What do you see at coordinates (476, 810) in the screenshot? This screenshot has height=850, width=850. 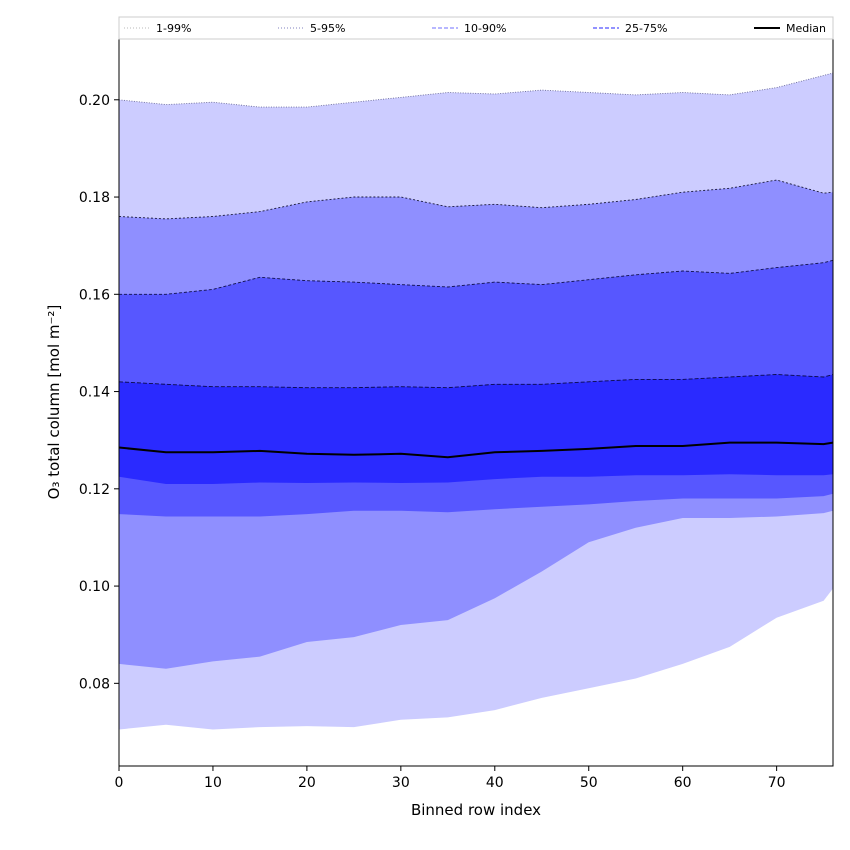 I see `x-axis-label: Binned row index` at bounding box center [476, 810].